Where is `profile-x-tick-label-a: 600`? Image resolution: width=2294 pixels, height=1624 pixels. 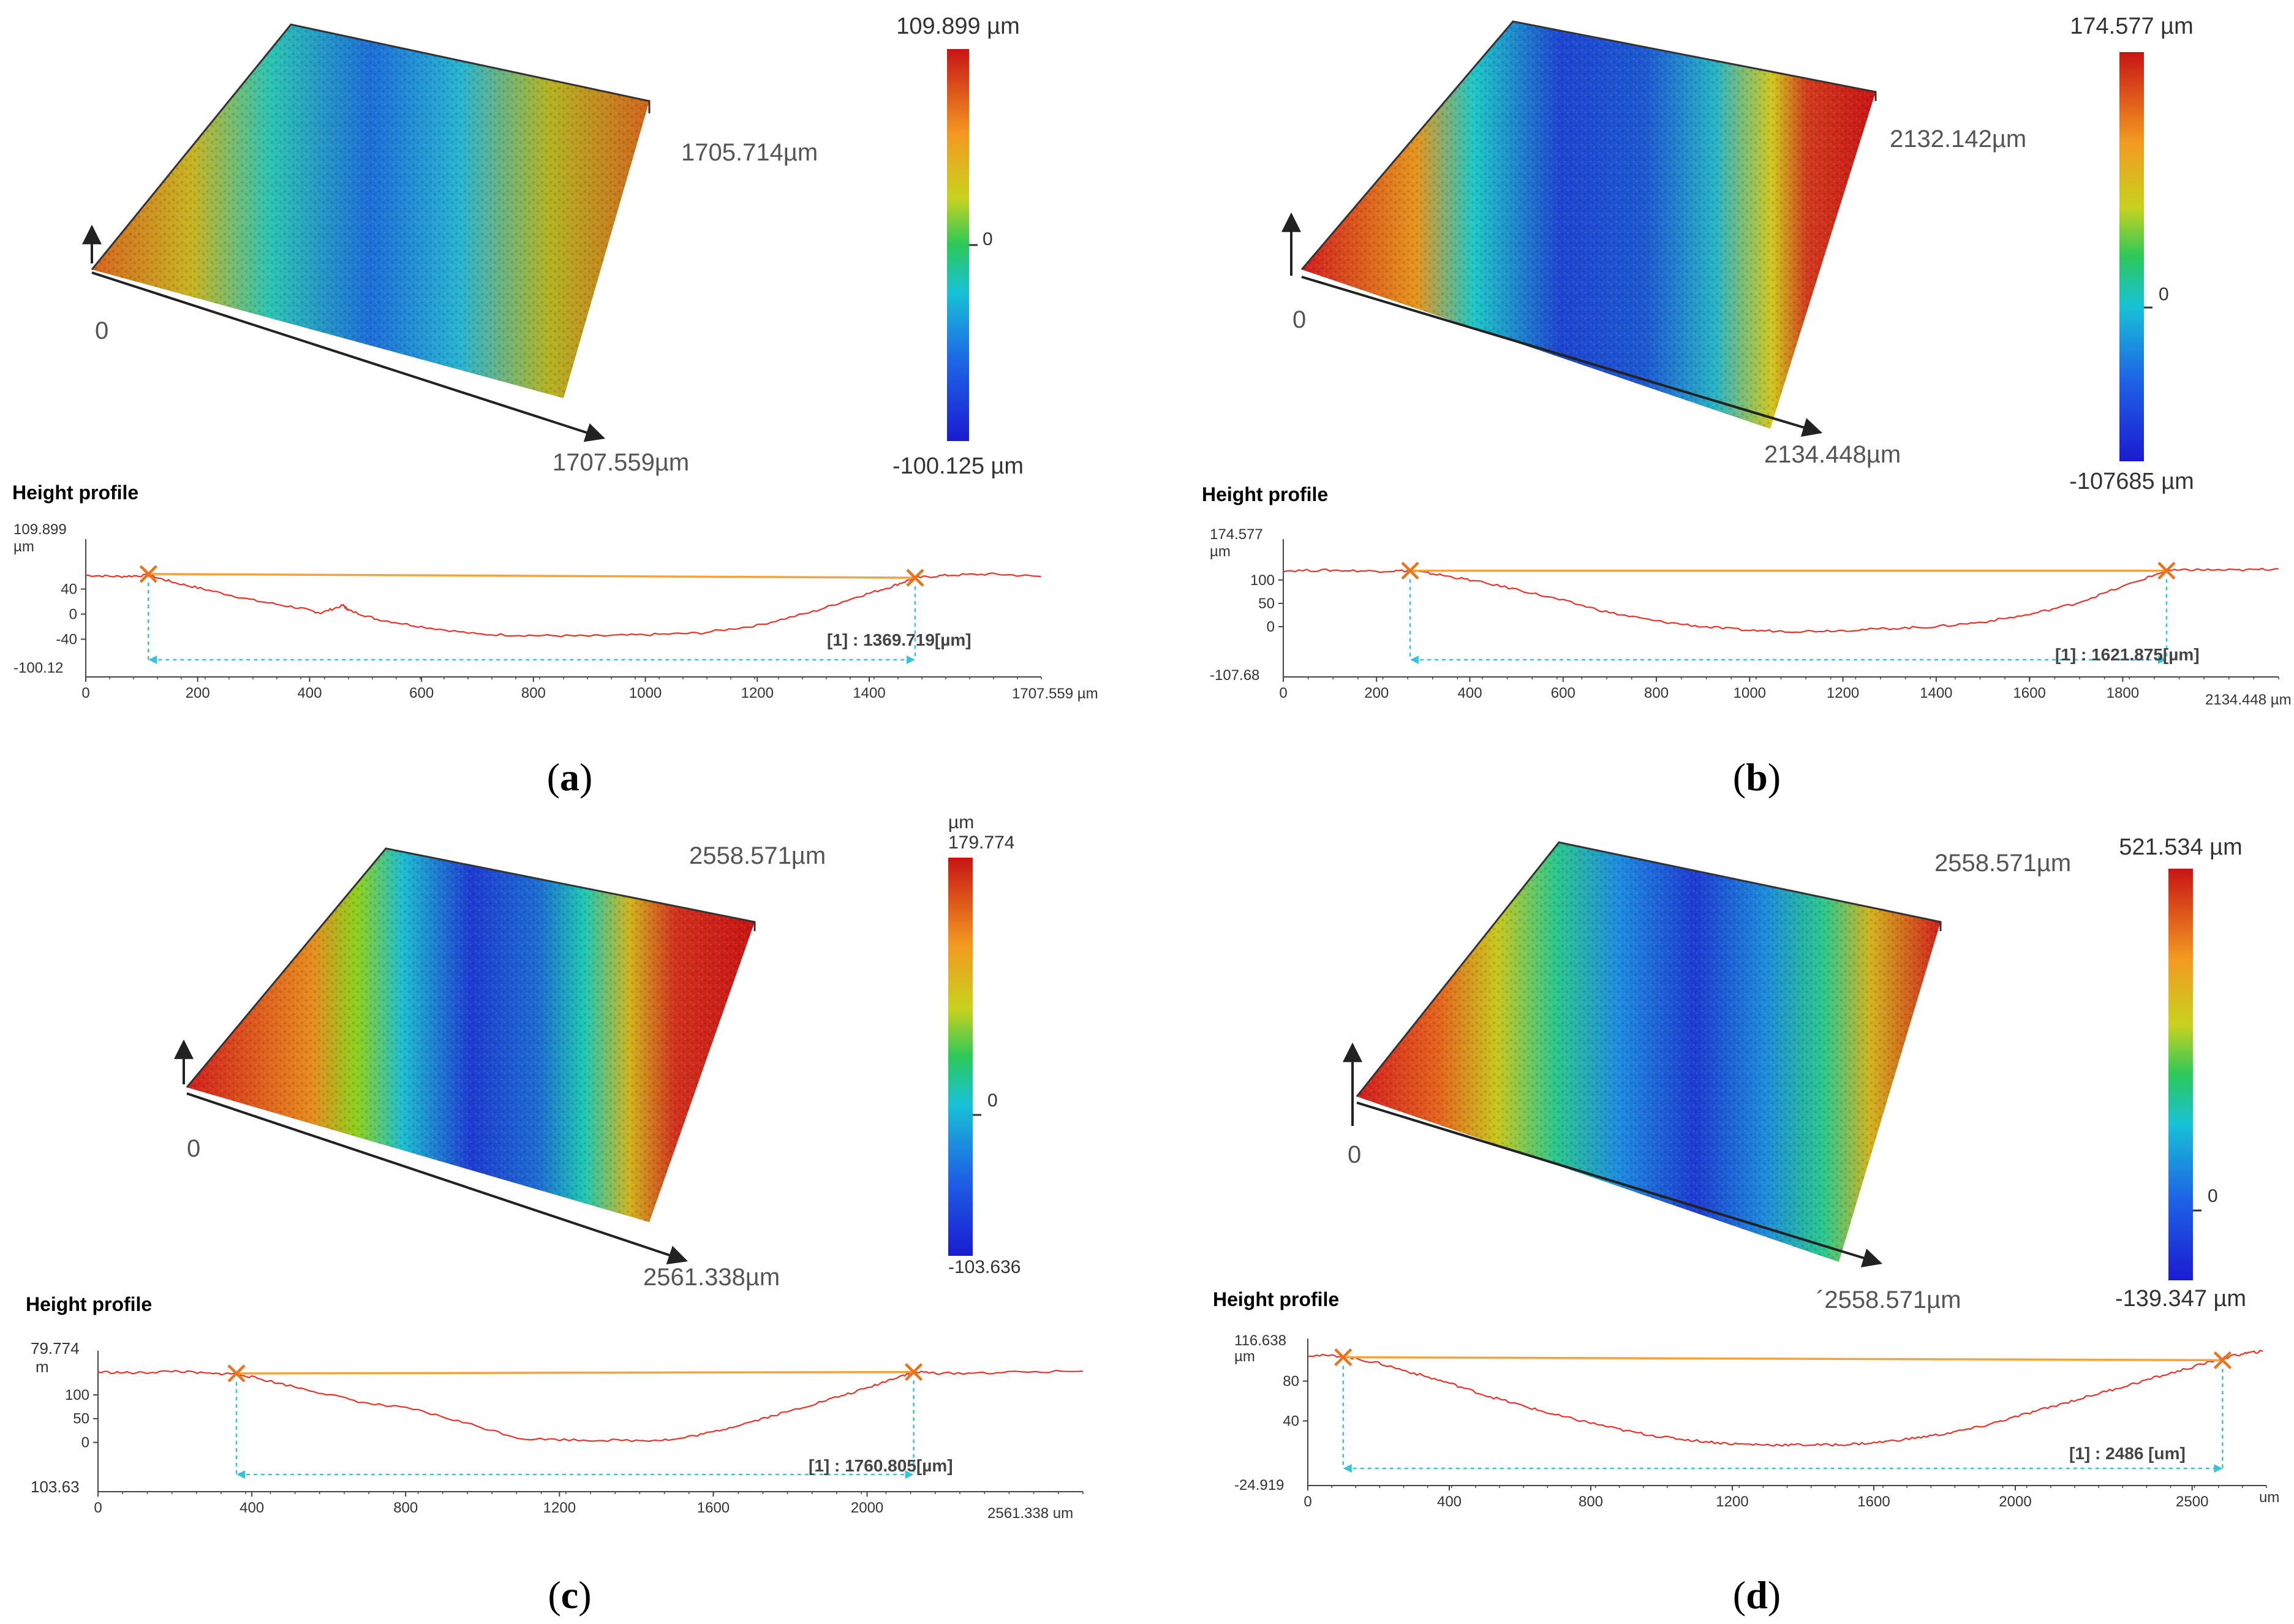 profile-x-tick-label-a: 600 is located at coordinates (422, 693).